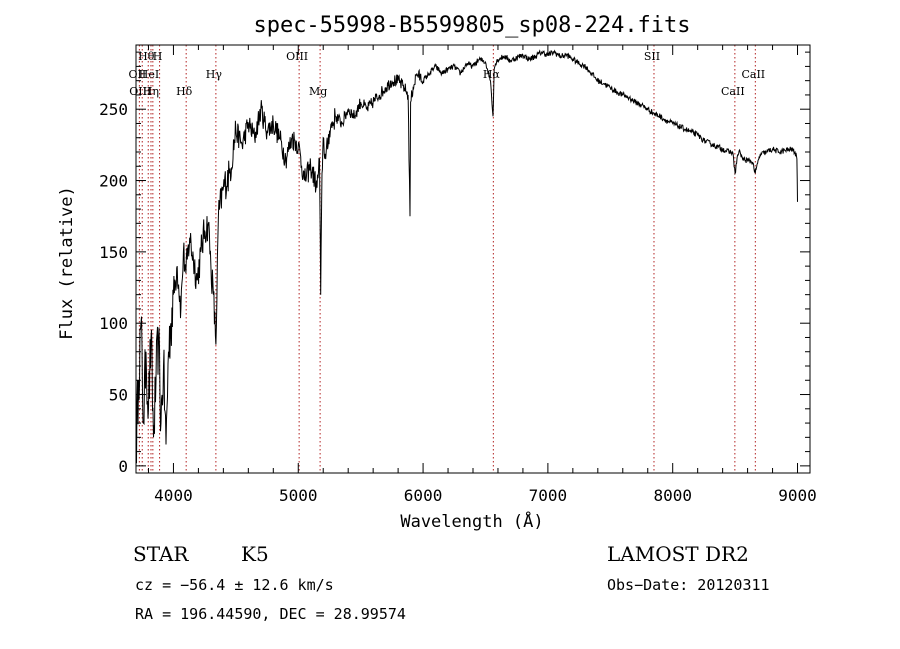 The width and height of the screenshot is (900, 649). Describe the element at coordinates (492, 74) in the screenshot. I see `spectral-line-label: Hα` at that location.